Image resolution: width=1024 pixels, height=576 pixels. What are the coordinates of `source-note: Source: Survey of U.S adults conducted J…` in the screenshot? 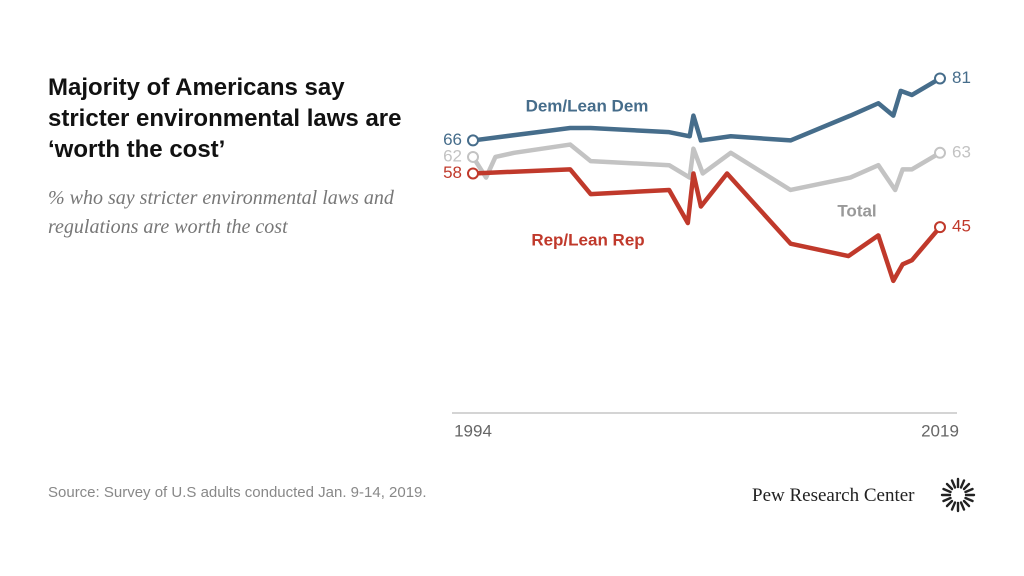 It's located at (237, 492).